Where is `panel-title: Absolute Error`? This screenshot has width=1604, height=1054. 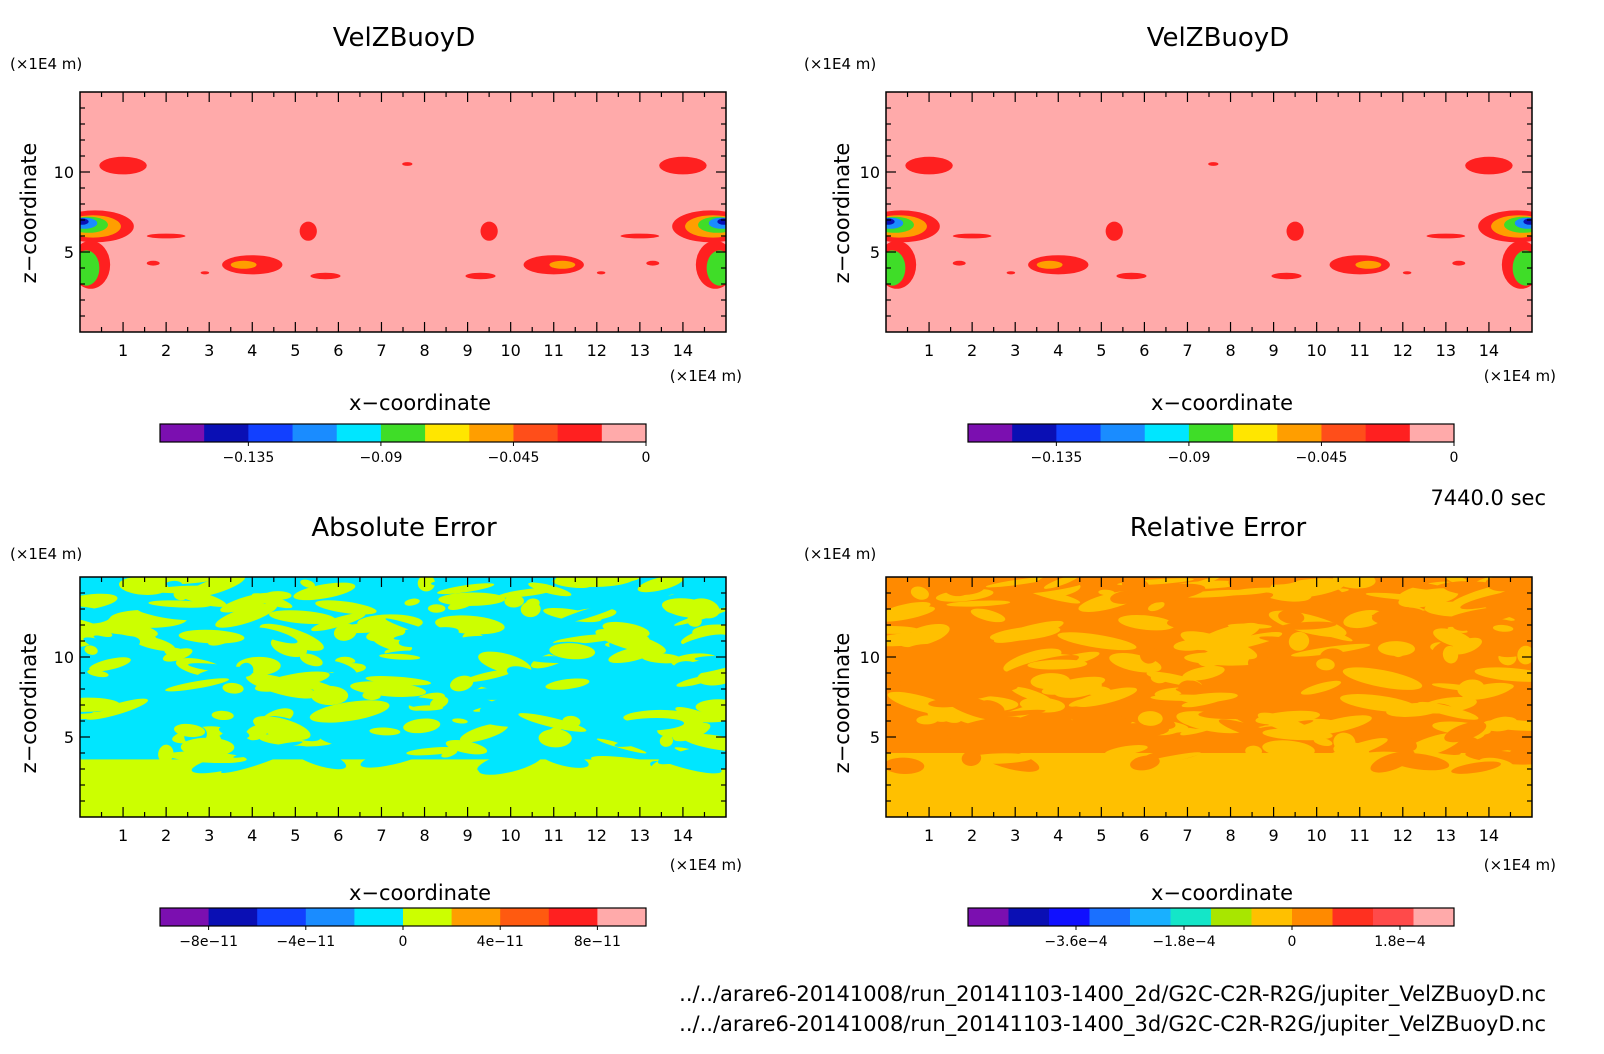
panel-title: Absolute Error is located at coordinates (404, 528).